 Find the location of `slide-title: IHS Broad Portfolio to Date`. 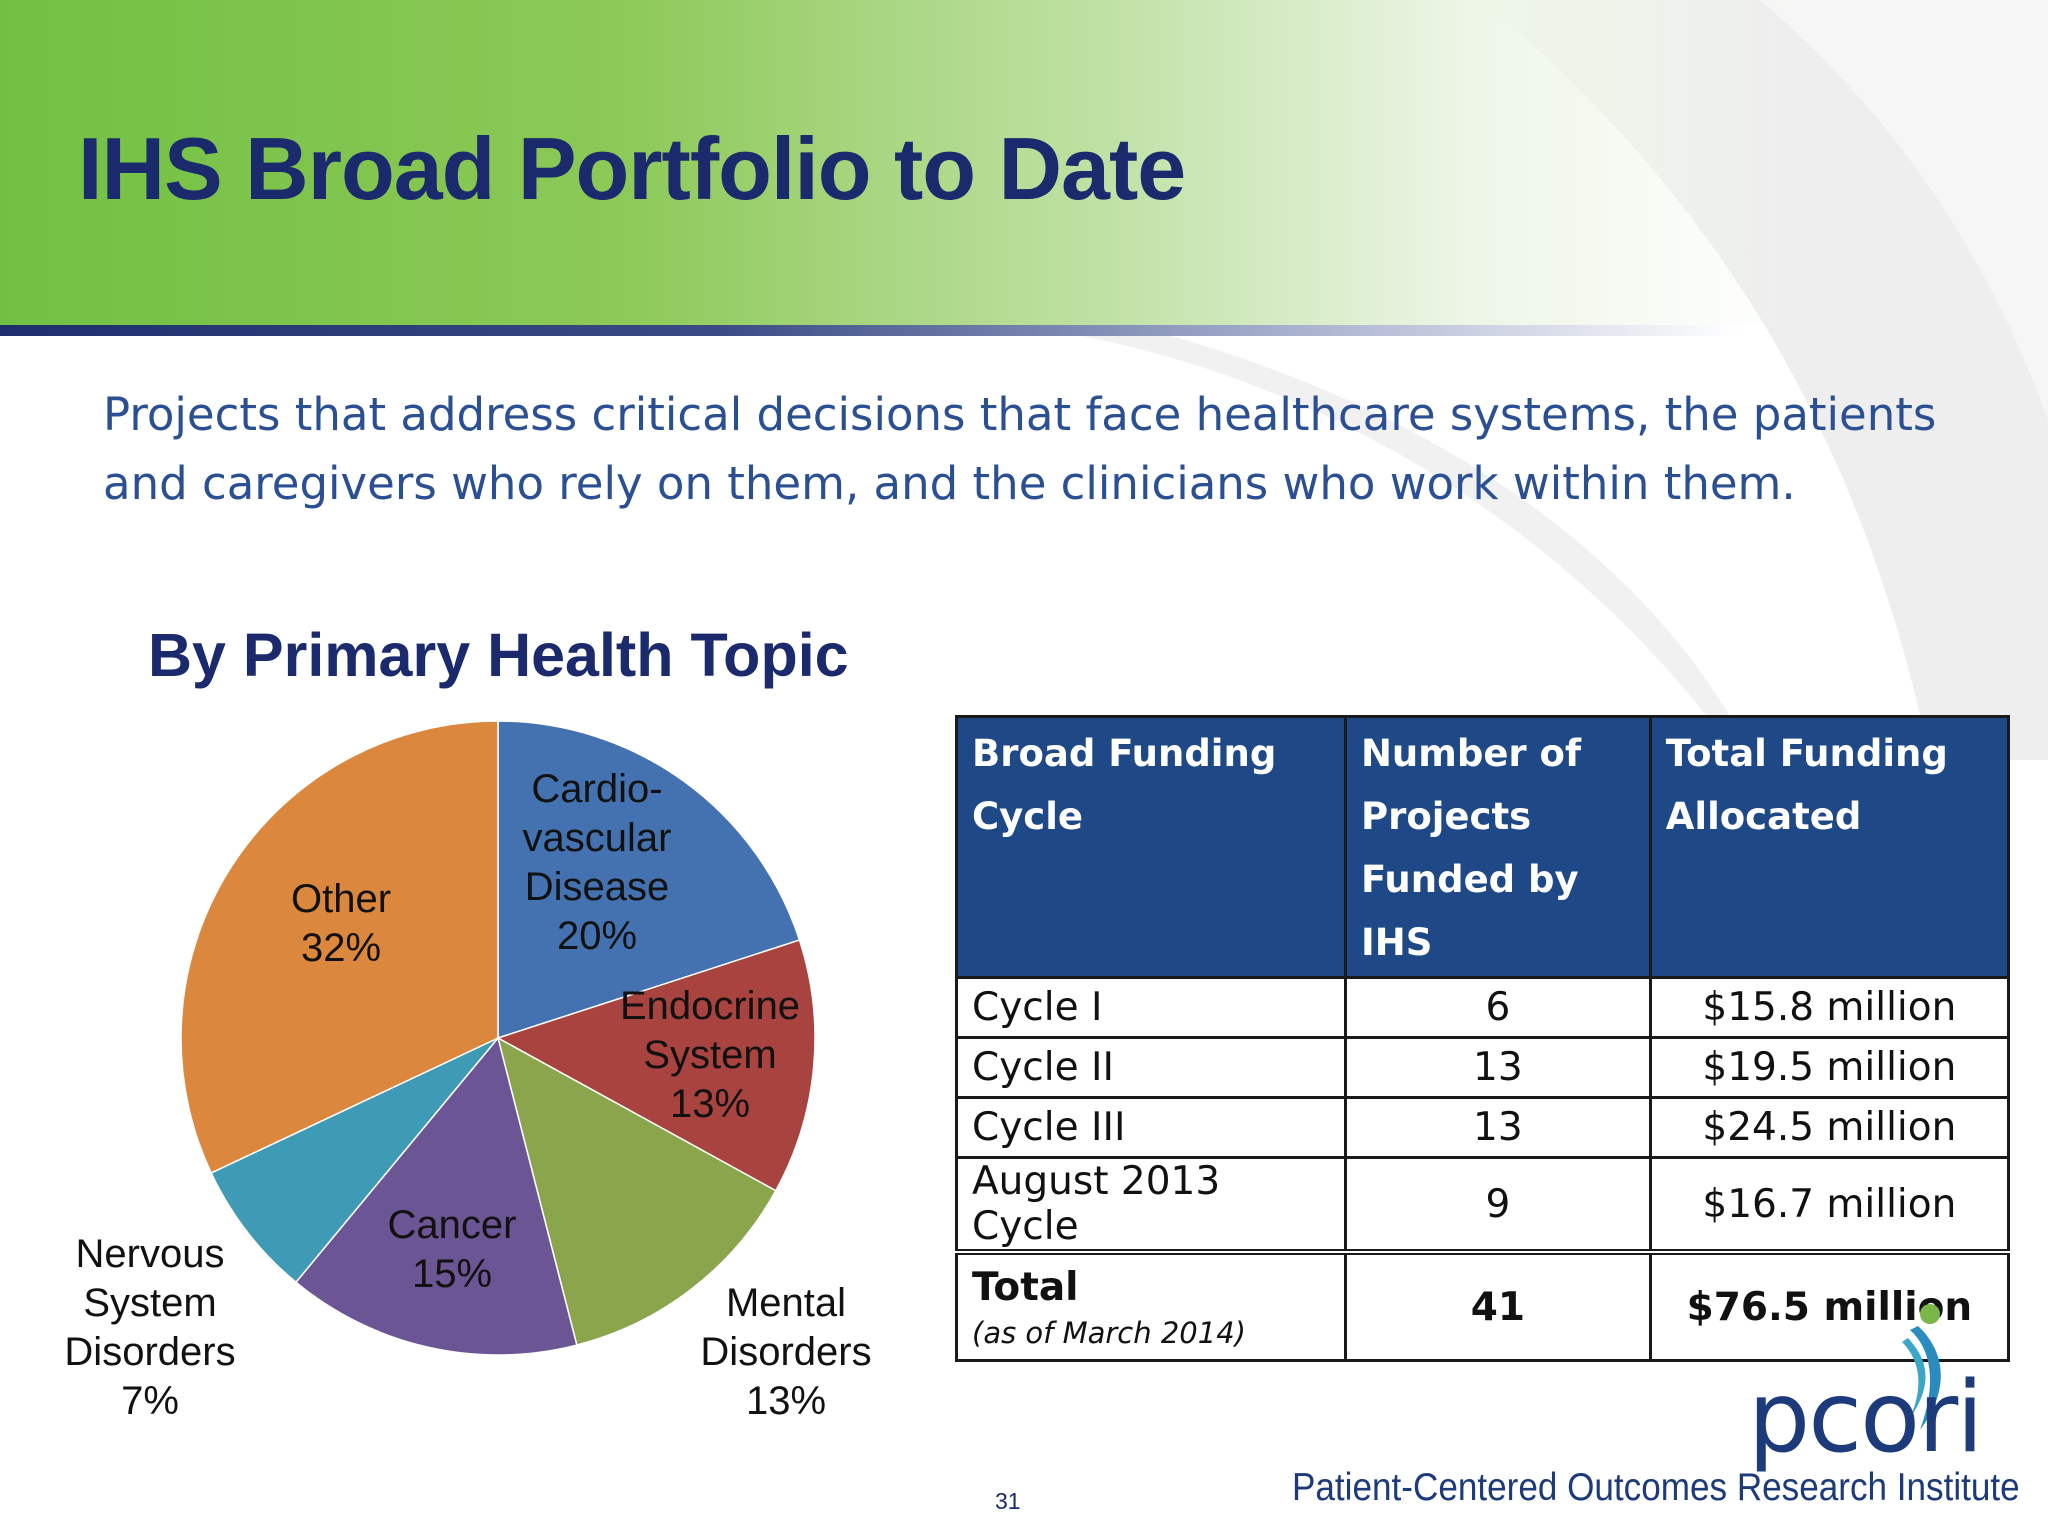

slide-title: IHS Broad Portfolio to Date is located at coordinates (632, 168).